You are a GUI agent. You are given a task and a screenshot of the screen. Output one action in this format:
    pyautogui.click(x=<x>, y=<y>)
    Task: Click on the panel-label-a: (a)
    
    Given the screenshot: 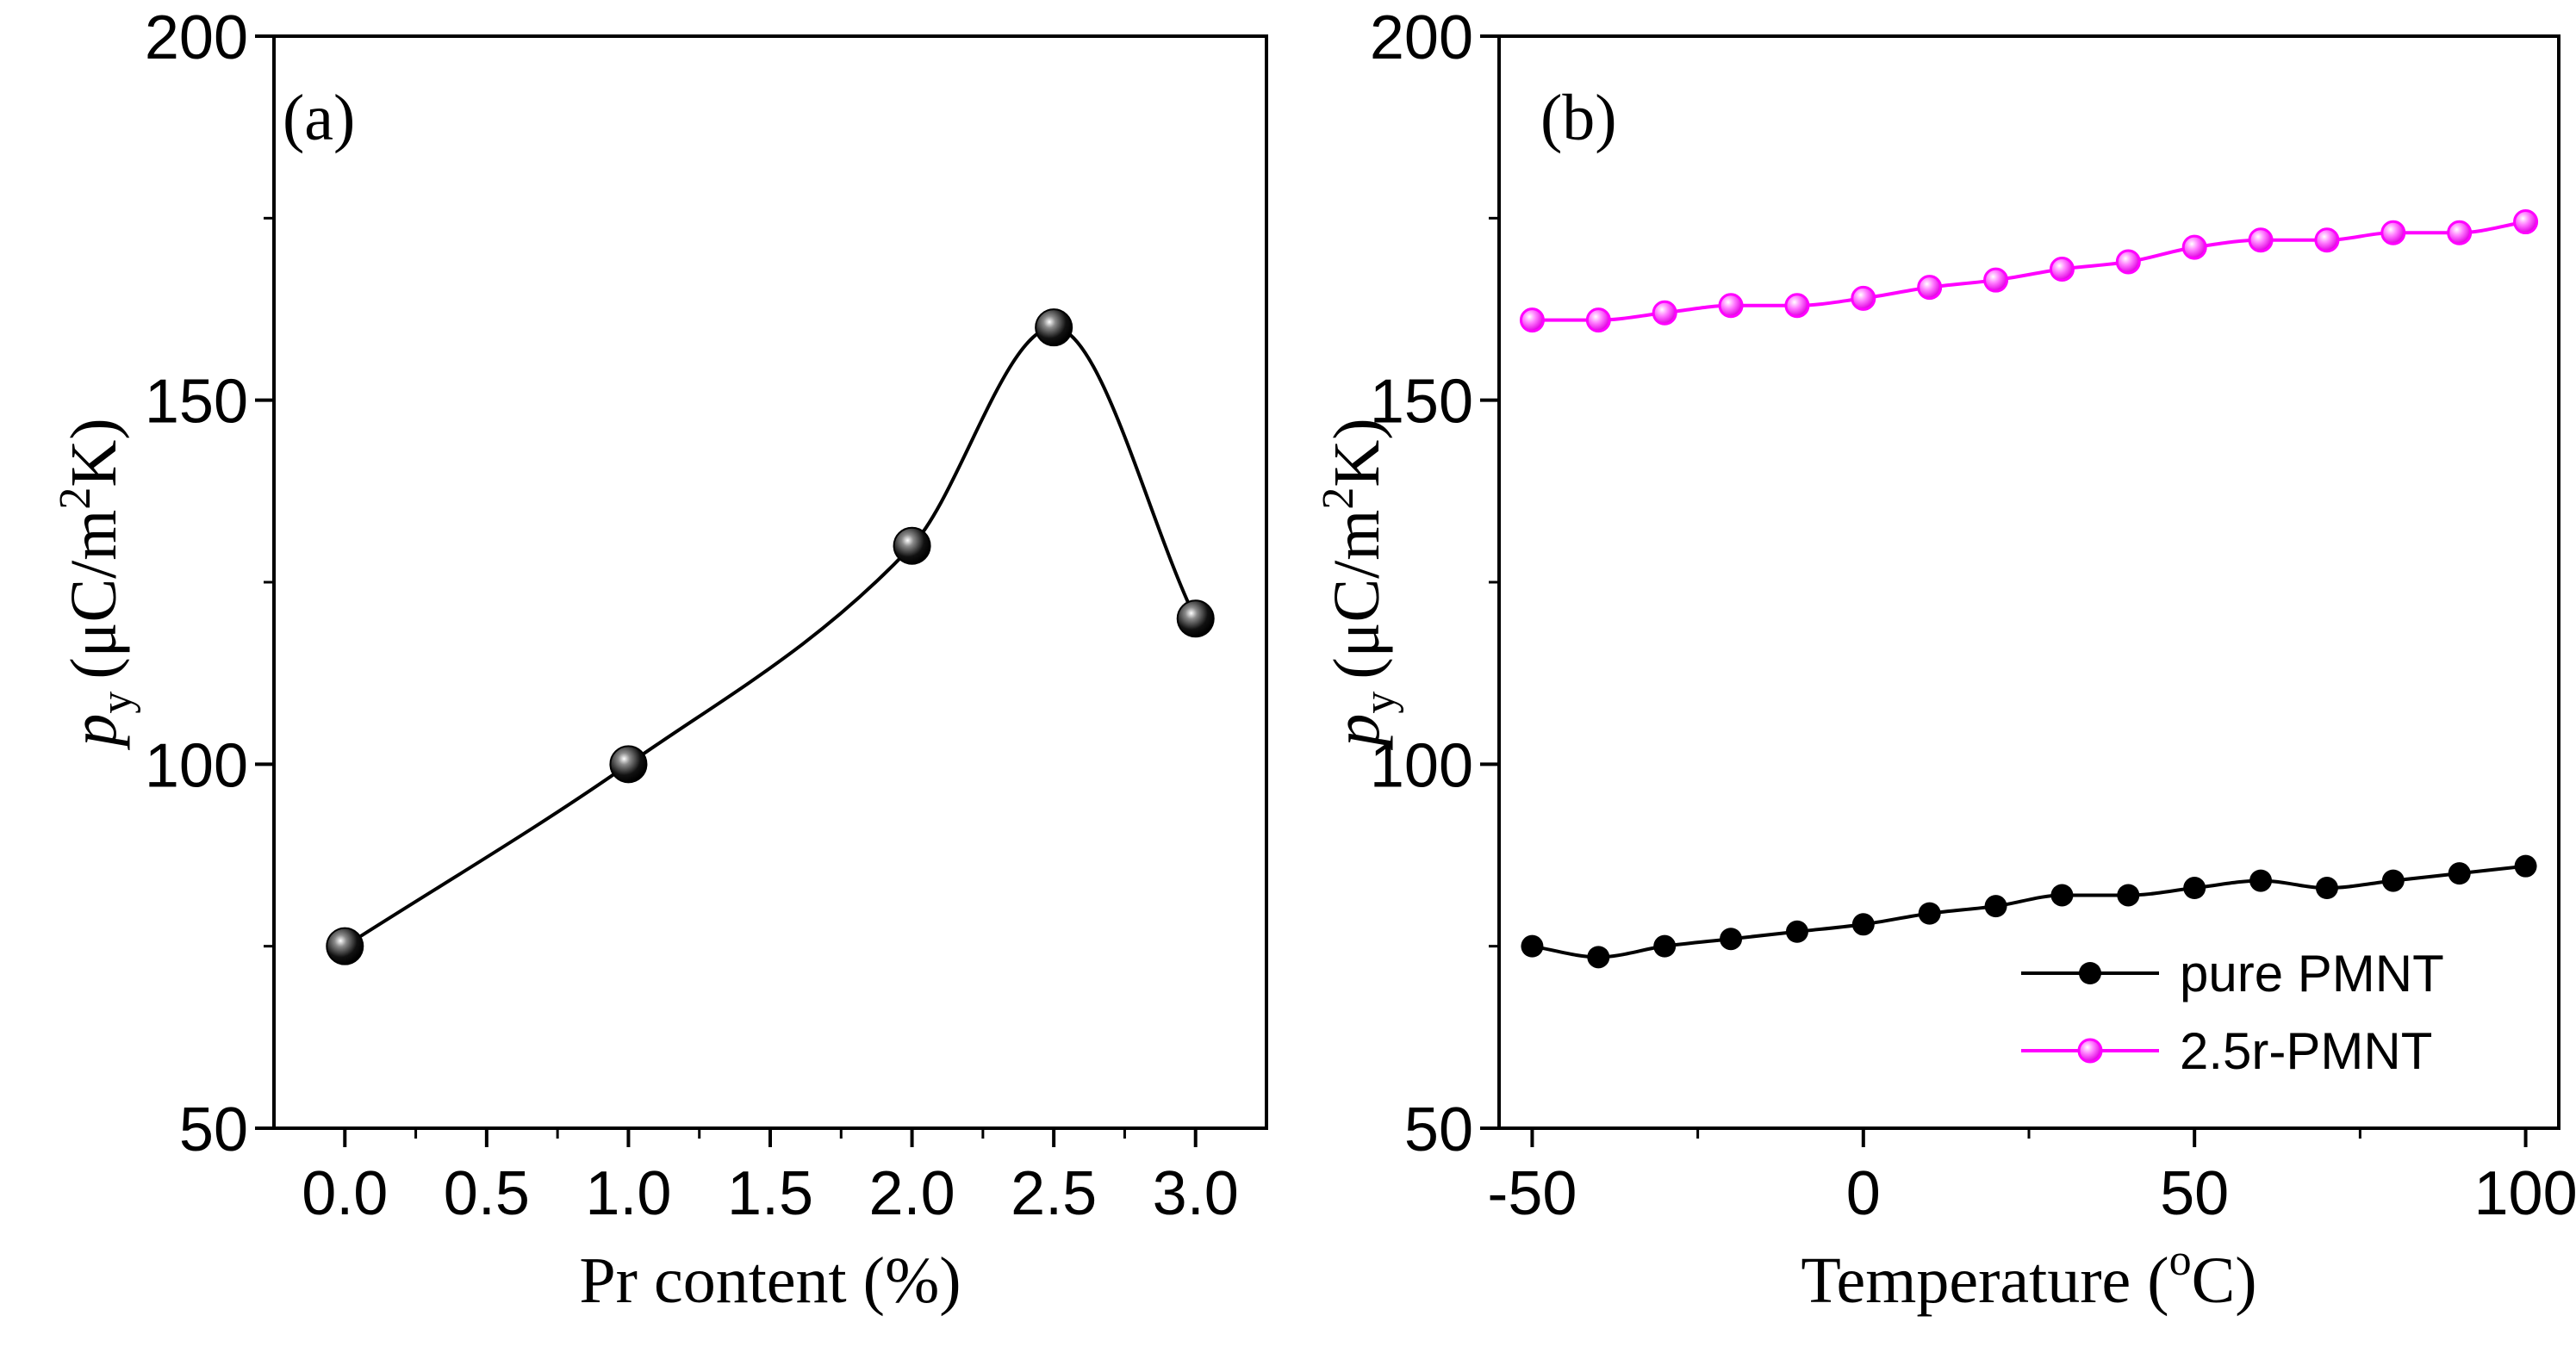 What is the action you would take?
    pyautogui.click(x=319, y=118)
    